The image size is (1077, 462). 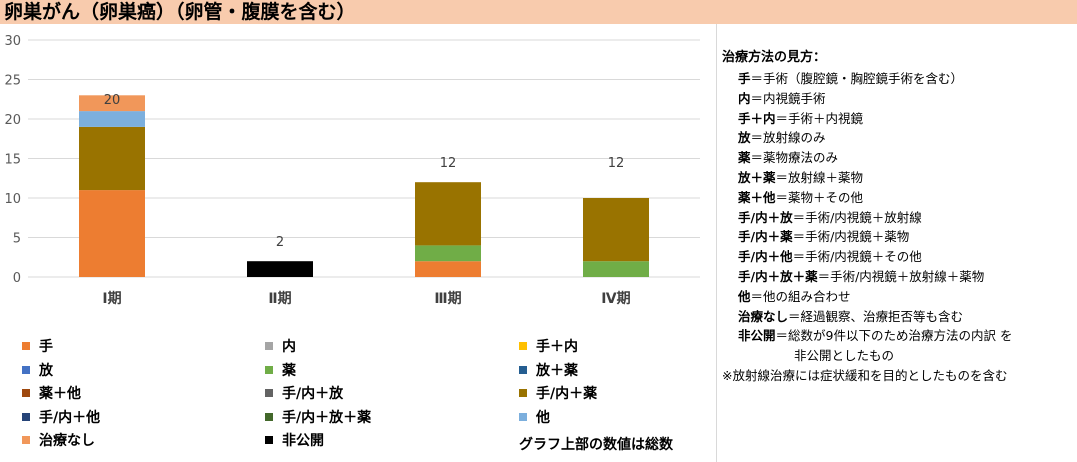 What do you see at coordinates (744, 296) in the screenshot?
I see `notes-key: 他` at bounding box center [744, 296].